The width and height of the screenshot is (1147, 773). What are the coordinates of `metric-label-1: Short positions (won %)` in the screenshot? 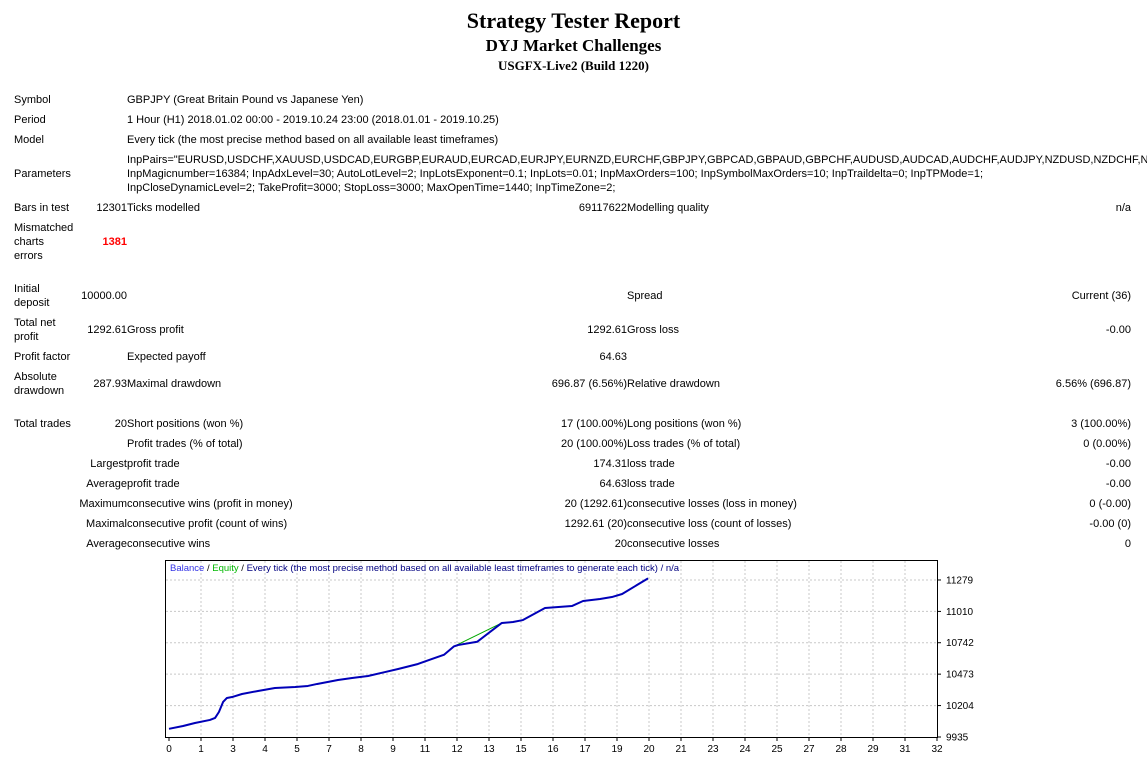 It's located at (185, 424).